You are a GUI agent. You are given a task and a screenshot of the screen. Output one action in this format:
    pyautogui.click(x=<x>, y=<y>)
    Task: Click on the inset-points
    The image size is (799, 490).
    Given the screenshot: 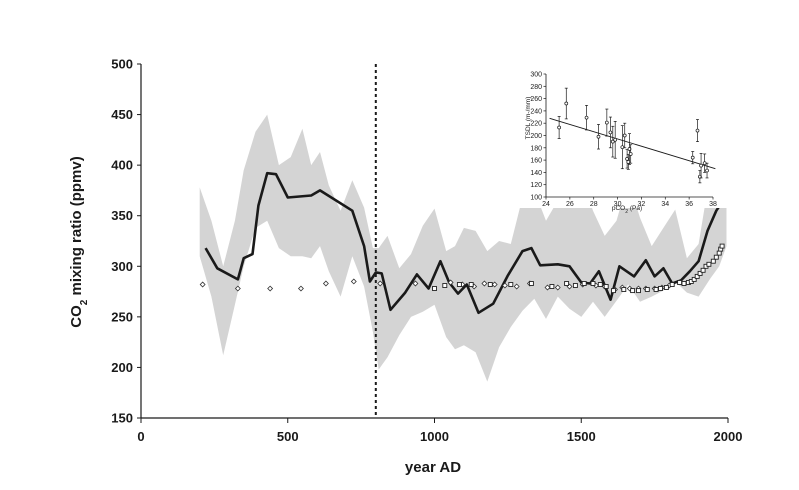 What is the action you would take?
    pyautogui.click(x=633, y=135)
    